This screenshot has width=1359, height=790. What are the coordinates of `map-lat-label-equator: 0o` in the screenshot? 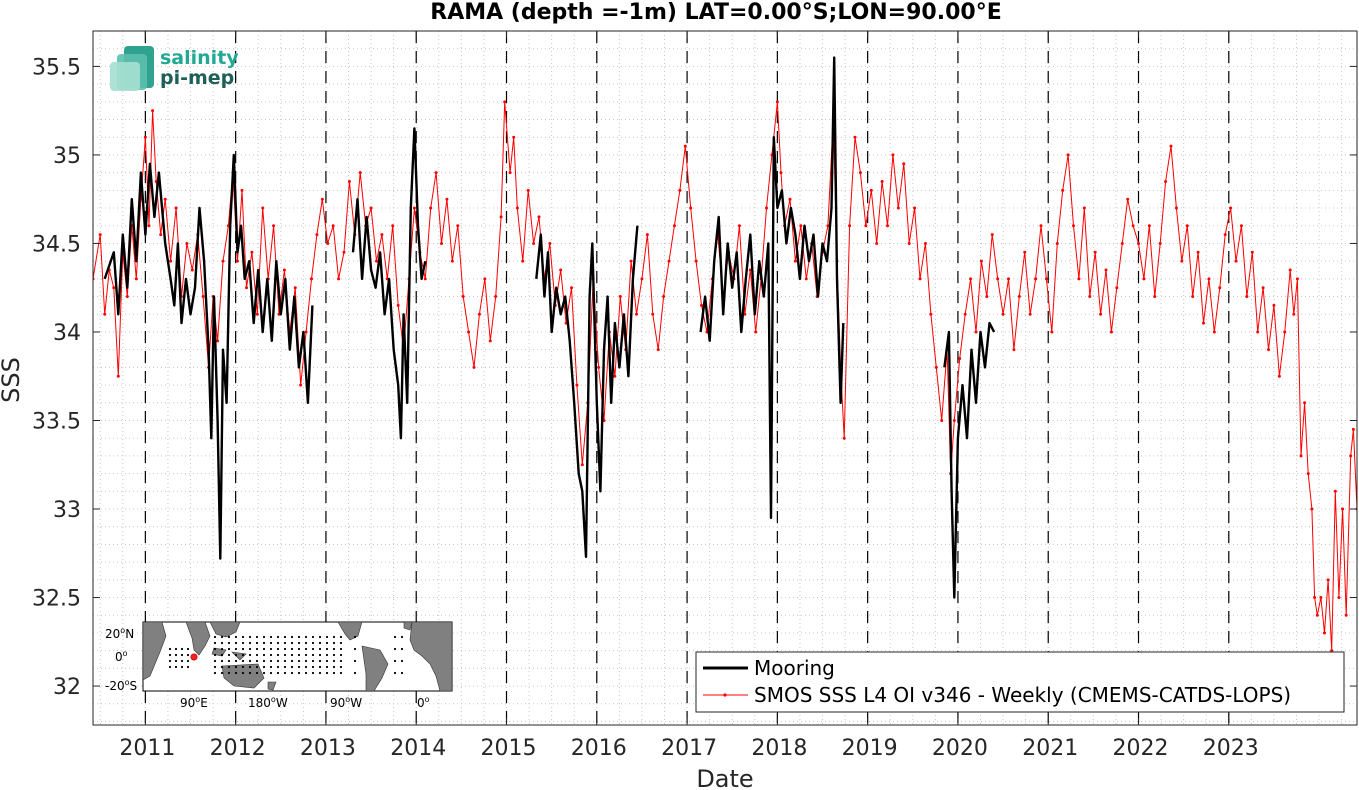 It's located at (121, 656).